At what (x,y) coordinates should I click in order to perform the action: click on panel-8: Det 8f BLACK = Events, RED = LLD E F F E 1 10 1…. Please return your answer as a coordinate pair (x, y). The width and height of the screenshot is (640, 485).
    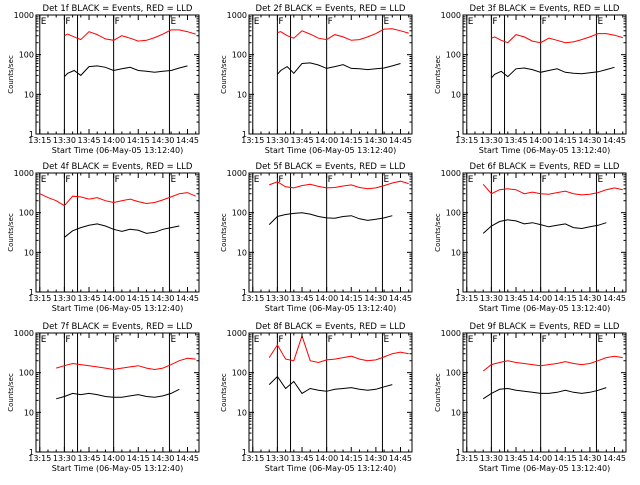
    Looking at the image, I should click on (316, 397).